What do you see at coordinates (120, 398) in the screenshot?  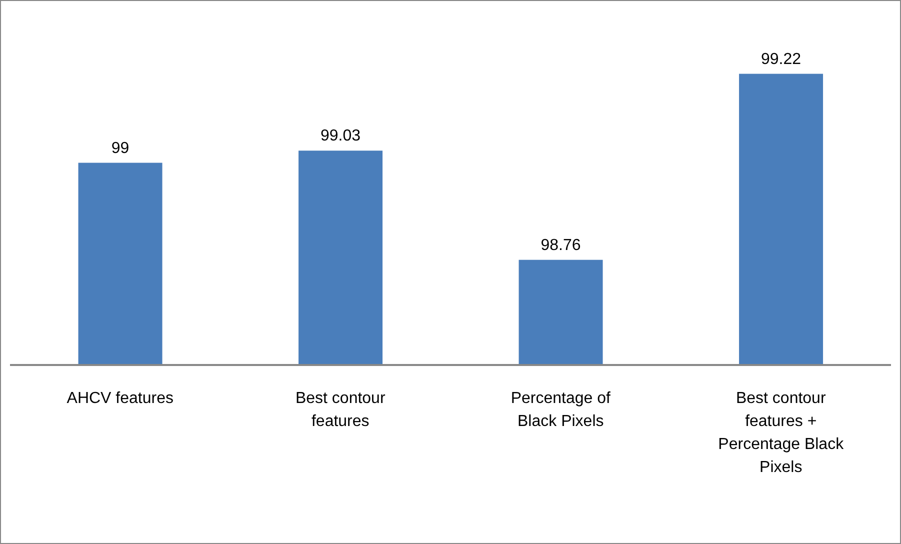 I see `x-tick-label: AHCV features` at bounding box center [120, 398].